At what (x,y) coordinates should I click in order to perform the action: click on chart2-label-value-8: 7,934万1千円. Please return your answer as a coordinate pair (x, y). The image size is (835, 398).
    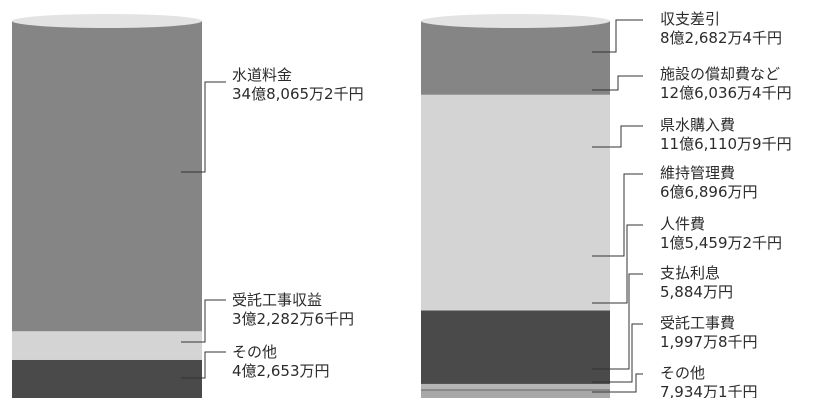
    Looking at the image, I should click on (709, 390).